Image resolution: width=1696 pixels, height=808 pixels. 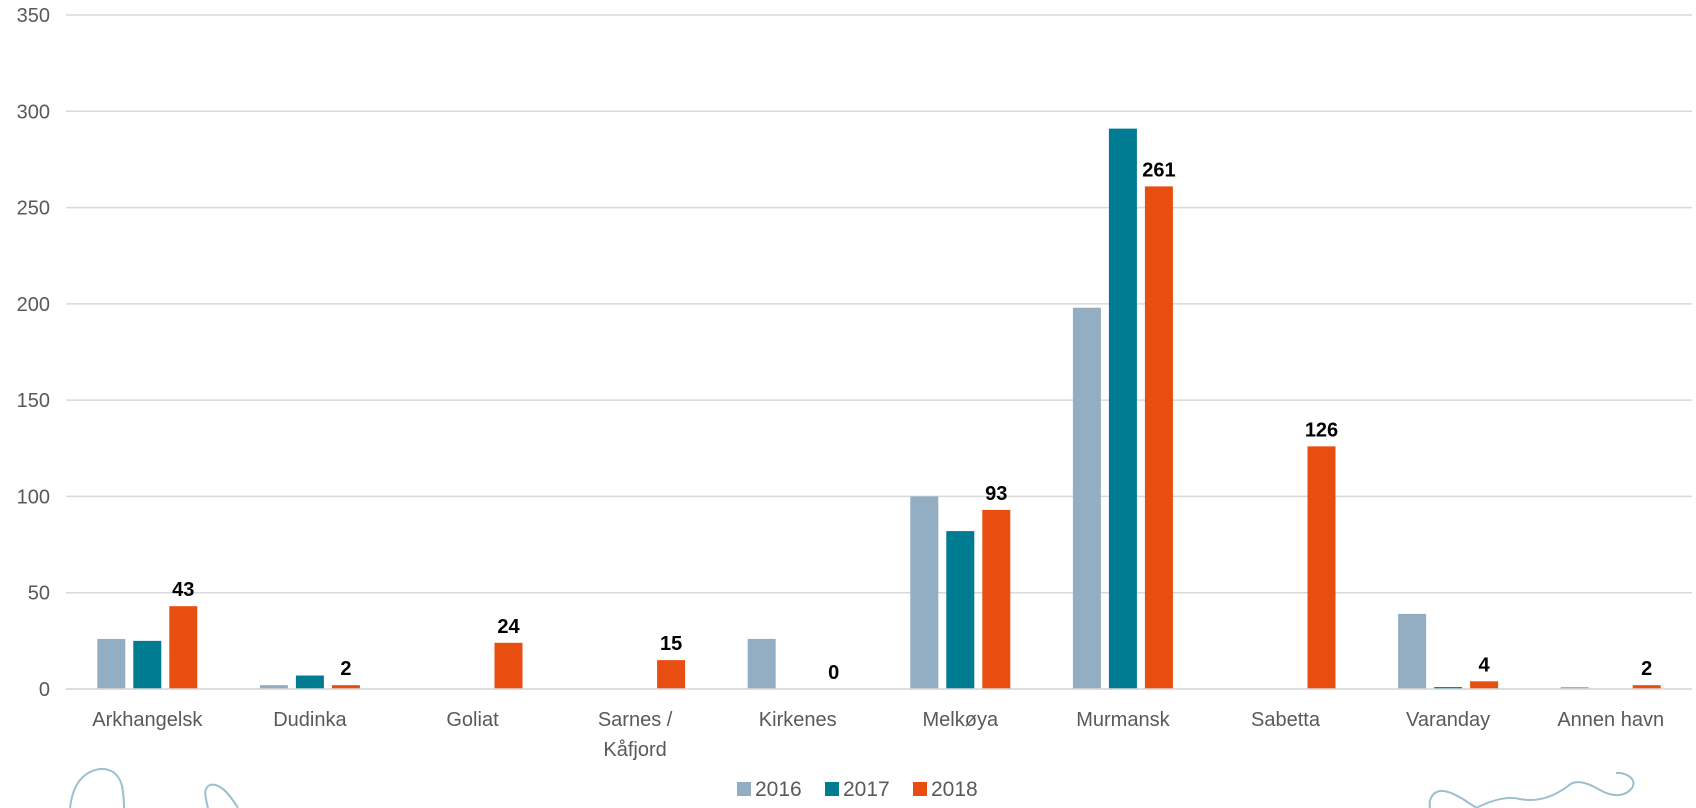 I want to click on legend-label: 2018, so click(x=954, y=789).